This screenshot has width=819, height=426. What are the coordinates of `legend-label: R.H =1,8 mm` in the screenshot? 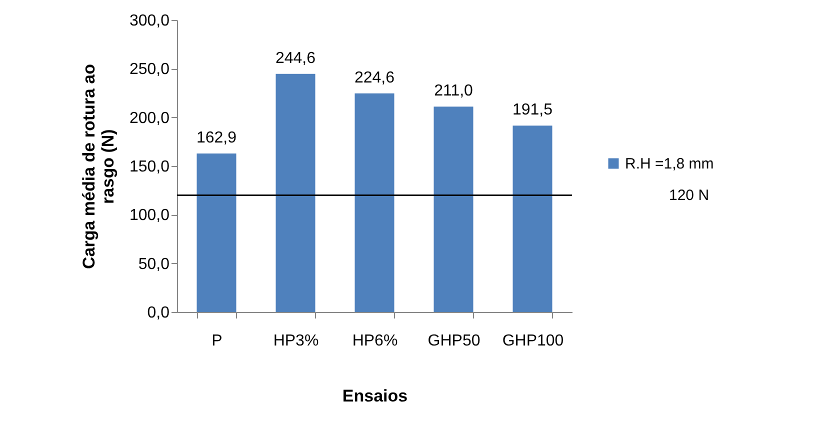 It's located at (669, 164).